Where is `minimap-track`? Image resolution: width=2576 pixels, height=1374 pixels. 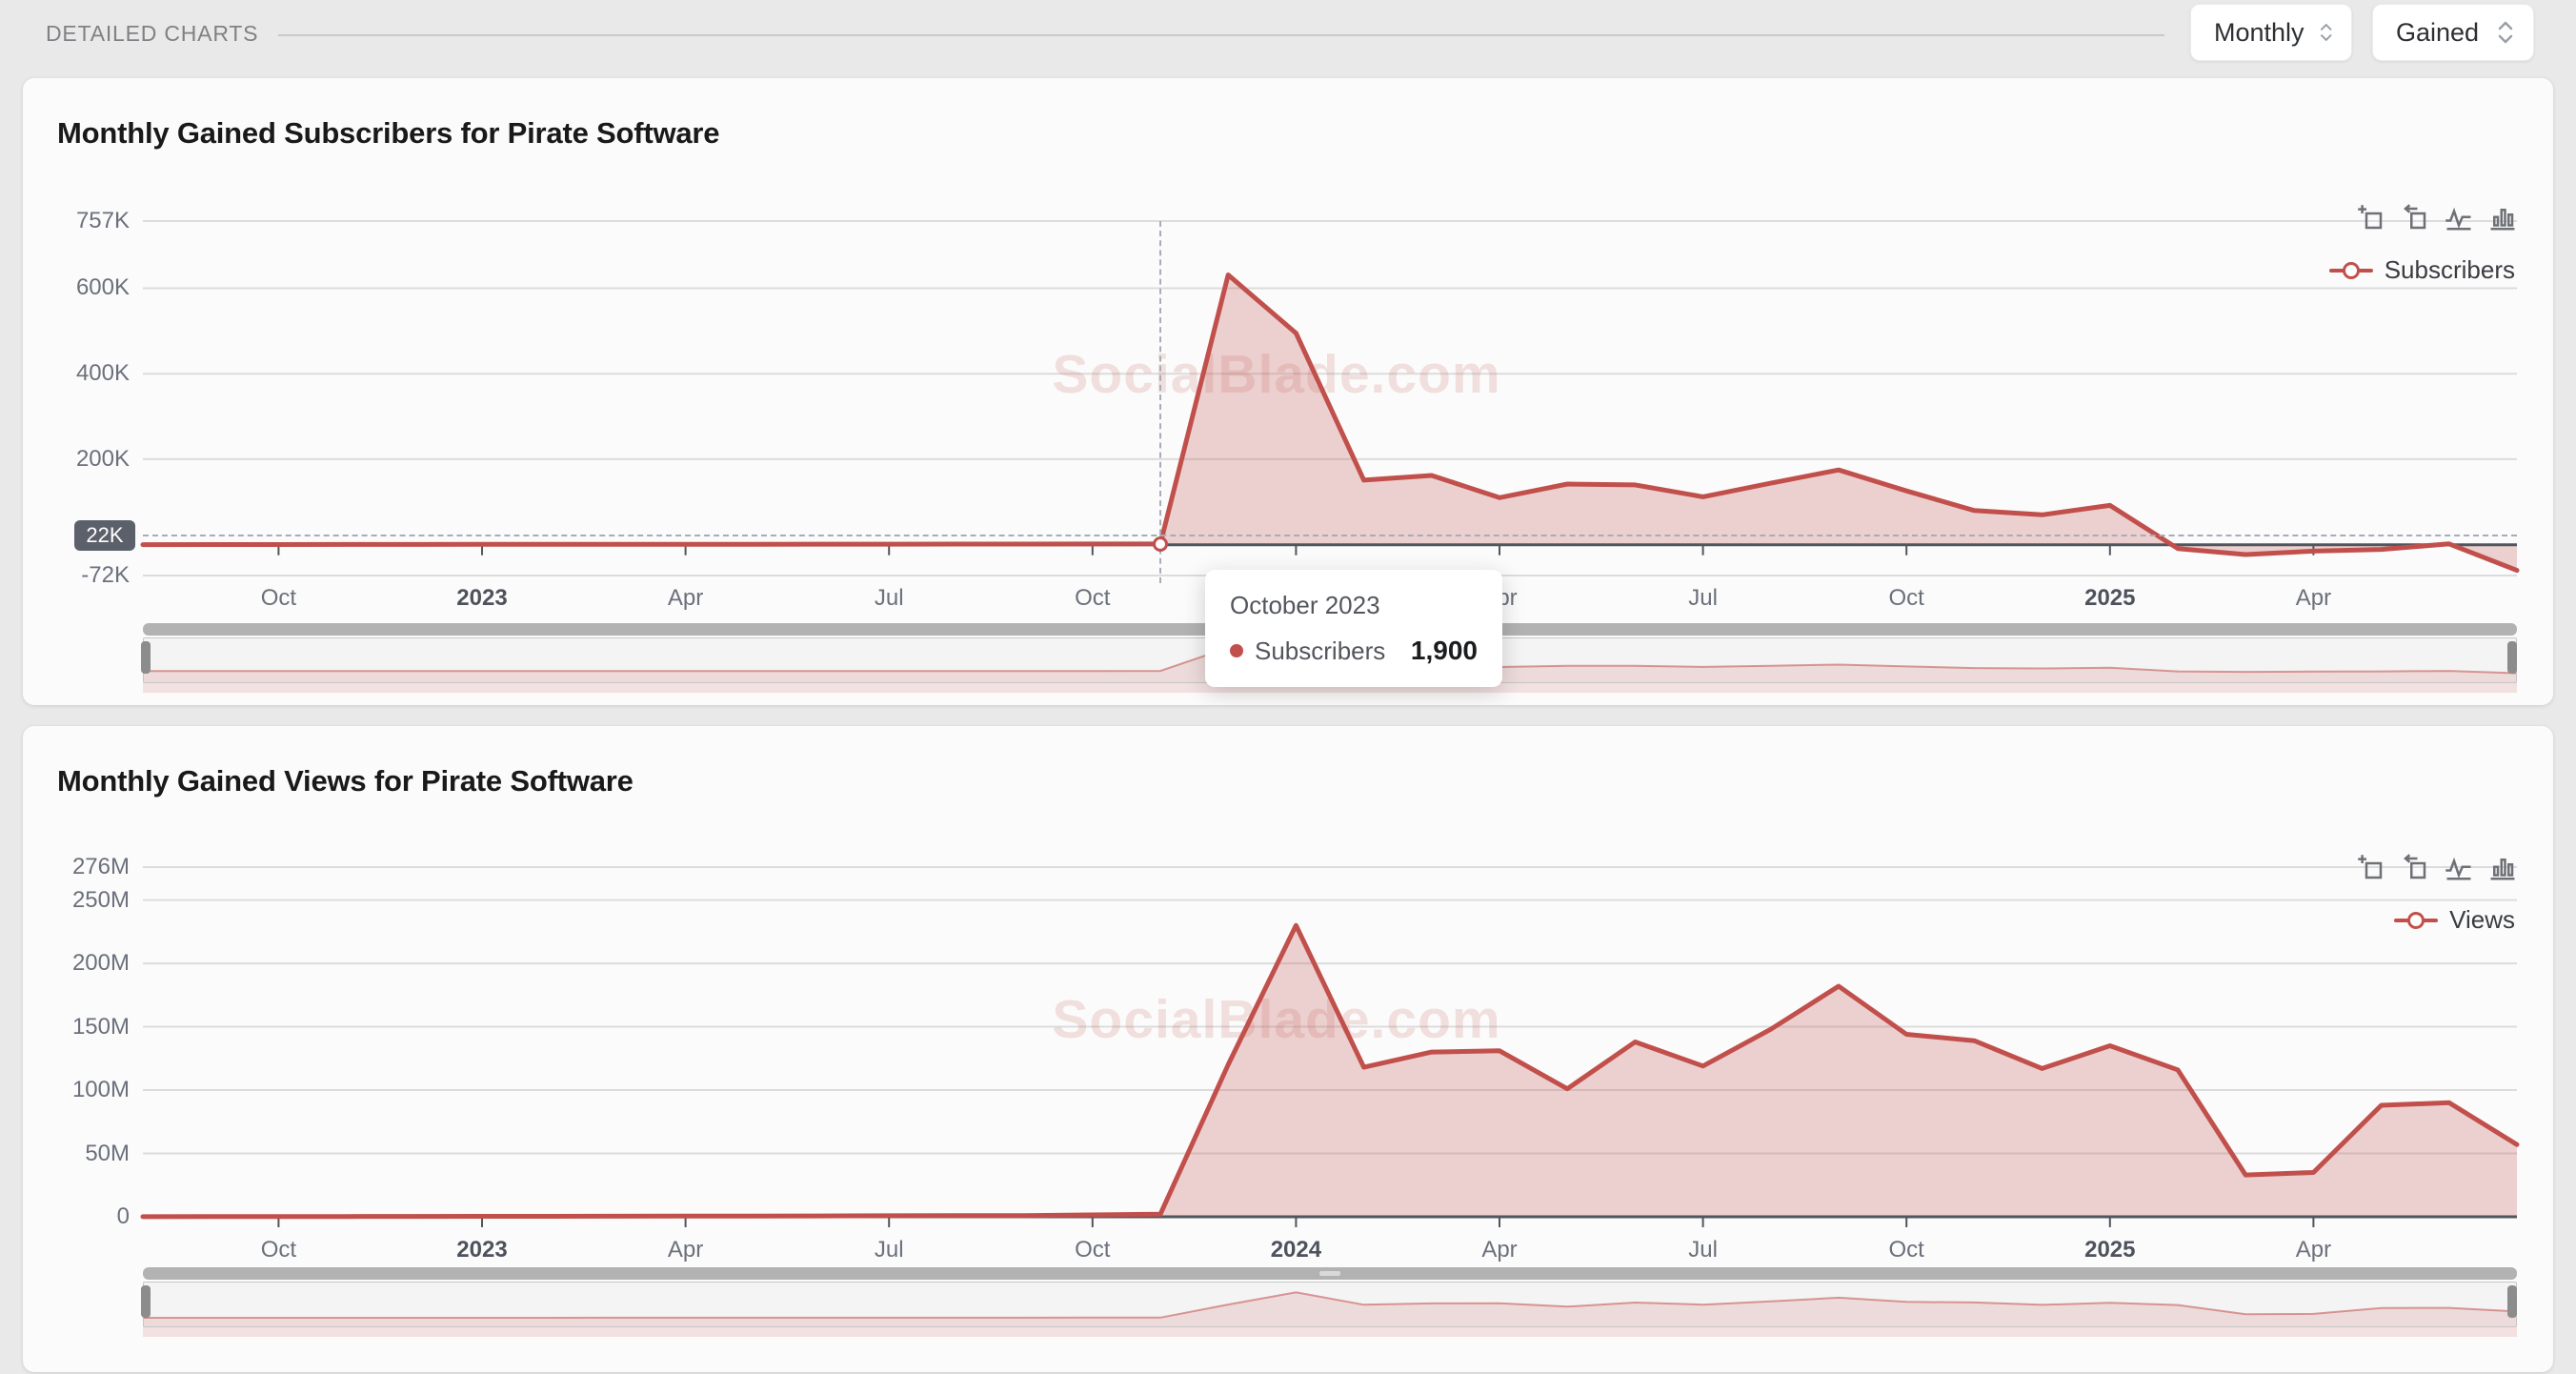
minimap-track is located at coordinates (1330, 1304).